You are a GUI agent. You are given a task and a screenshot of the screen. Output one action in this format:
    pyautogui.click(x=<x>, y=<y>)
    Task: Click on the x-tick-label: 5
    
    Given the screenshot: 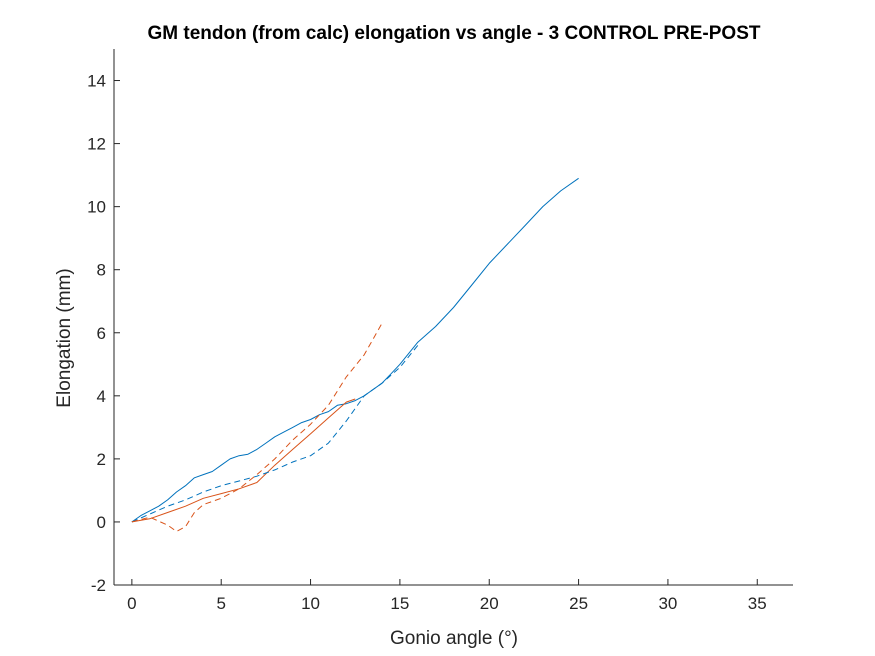 What is the action you would take?
    pyautogui.click(x=220, y=603)
    